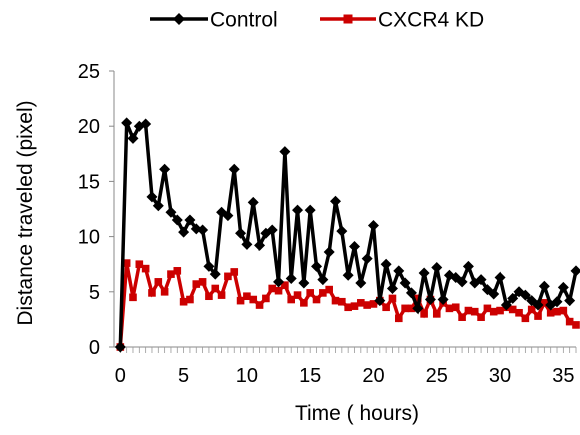 This screenshot has width=580, height=435. What do you see at coordinates (94, 348) in the screenshot?
I see `y-tick-label: 0` at bounding box center [94, 348].